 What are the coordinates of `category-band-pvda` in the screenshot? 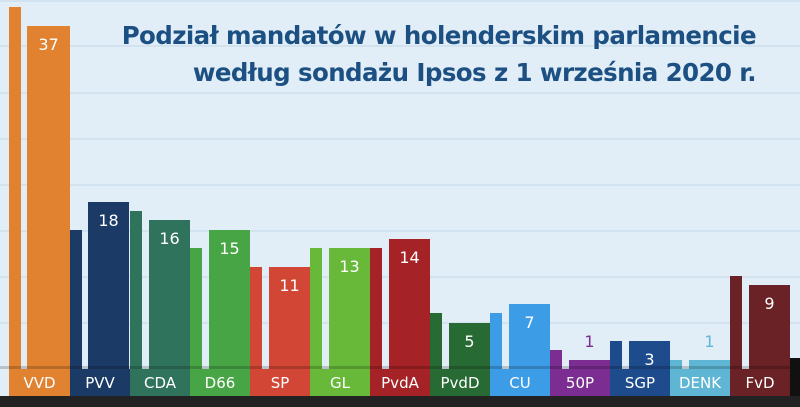 It's located at (400, 382).